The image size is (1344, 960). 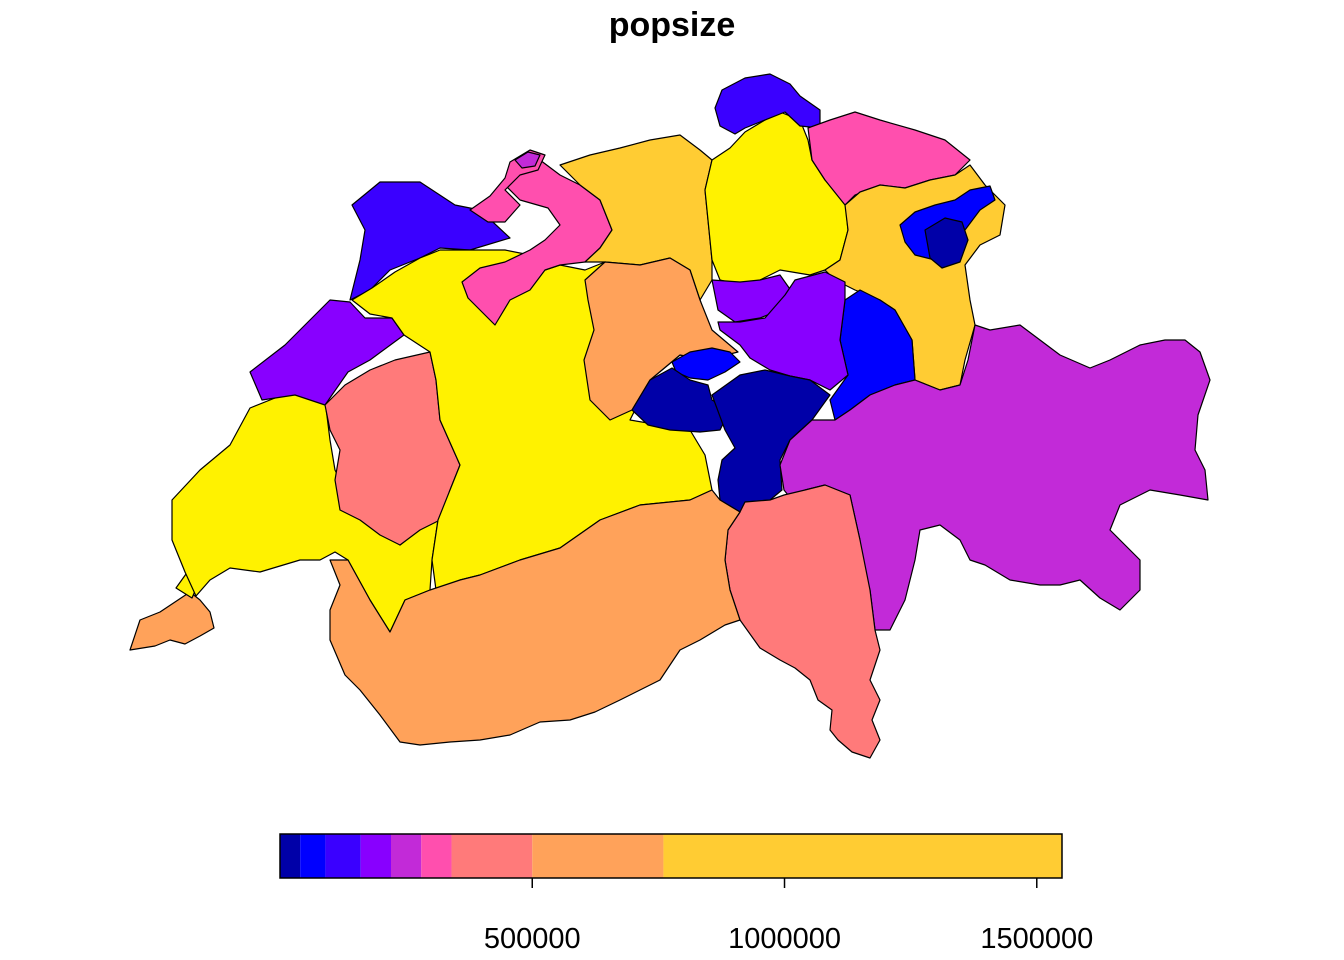 I want to click on legend-frame, so click(x=671, y=856).